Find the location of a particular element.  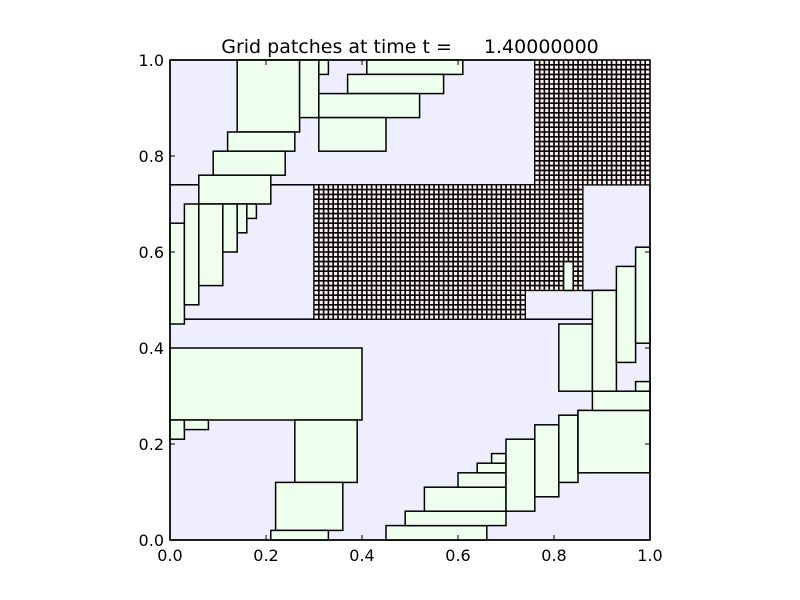

x-tick-label: 0.2 is located at coordinates (265, 555).